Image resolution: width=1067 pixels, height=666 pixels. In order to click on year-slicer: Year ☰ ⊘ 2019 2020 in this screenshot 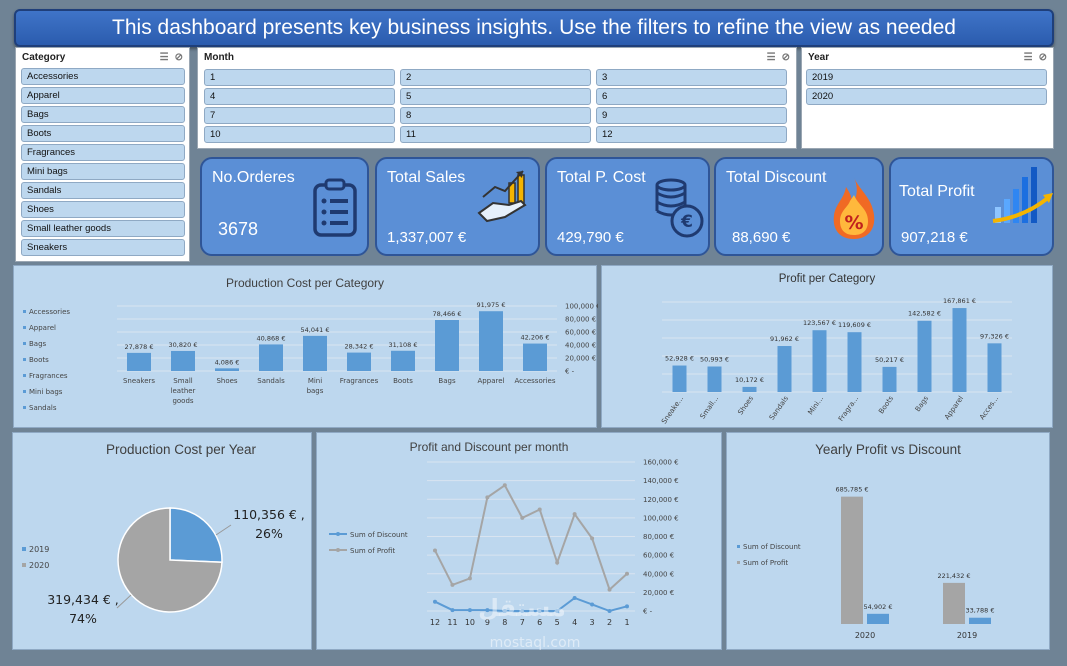, I will do `click(927, 98)`.